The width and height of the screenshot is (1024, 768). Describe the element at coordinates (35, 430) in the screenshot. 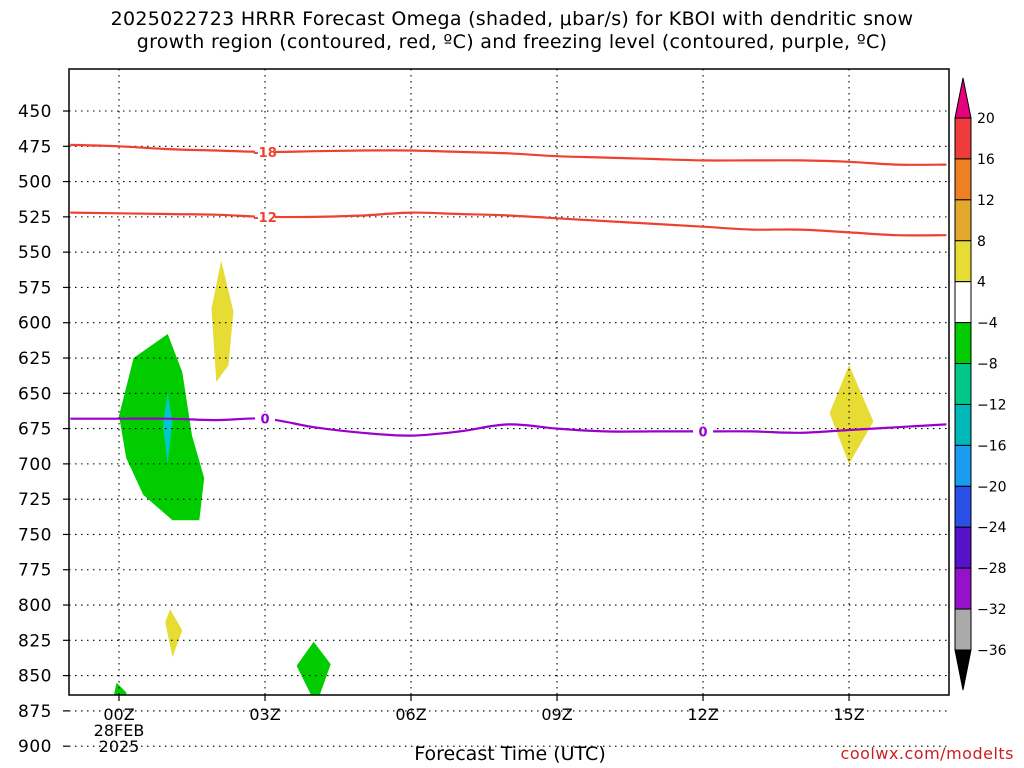

I see `ytick-label-675: 675` at that location.